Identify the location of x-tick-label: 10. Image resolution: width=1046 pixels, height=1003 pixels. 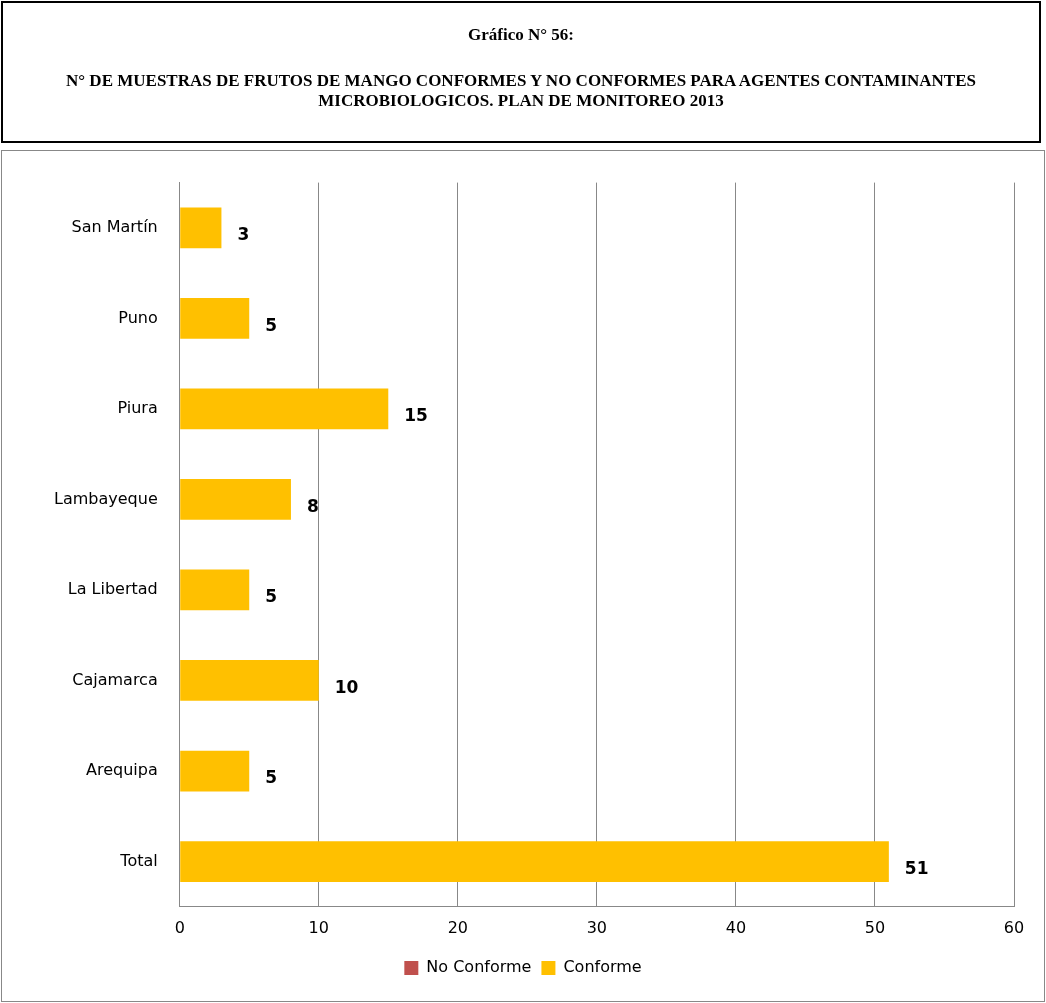
(318, 927).